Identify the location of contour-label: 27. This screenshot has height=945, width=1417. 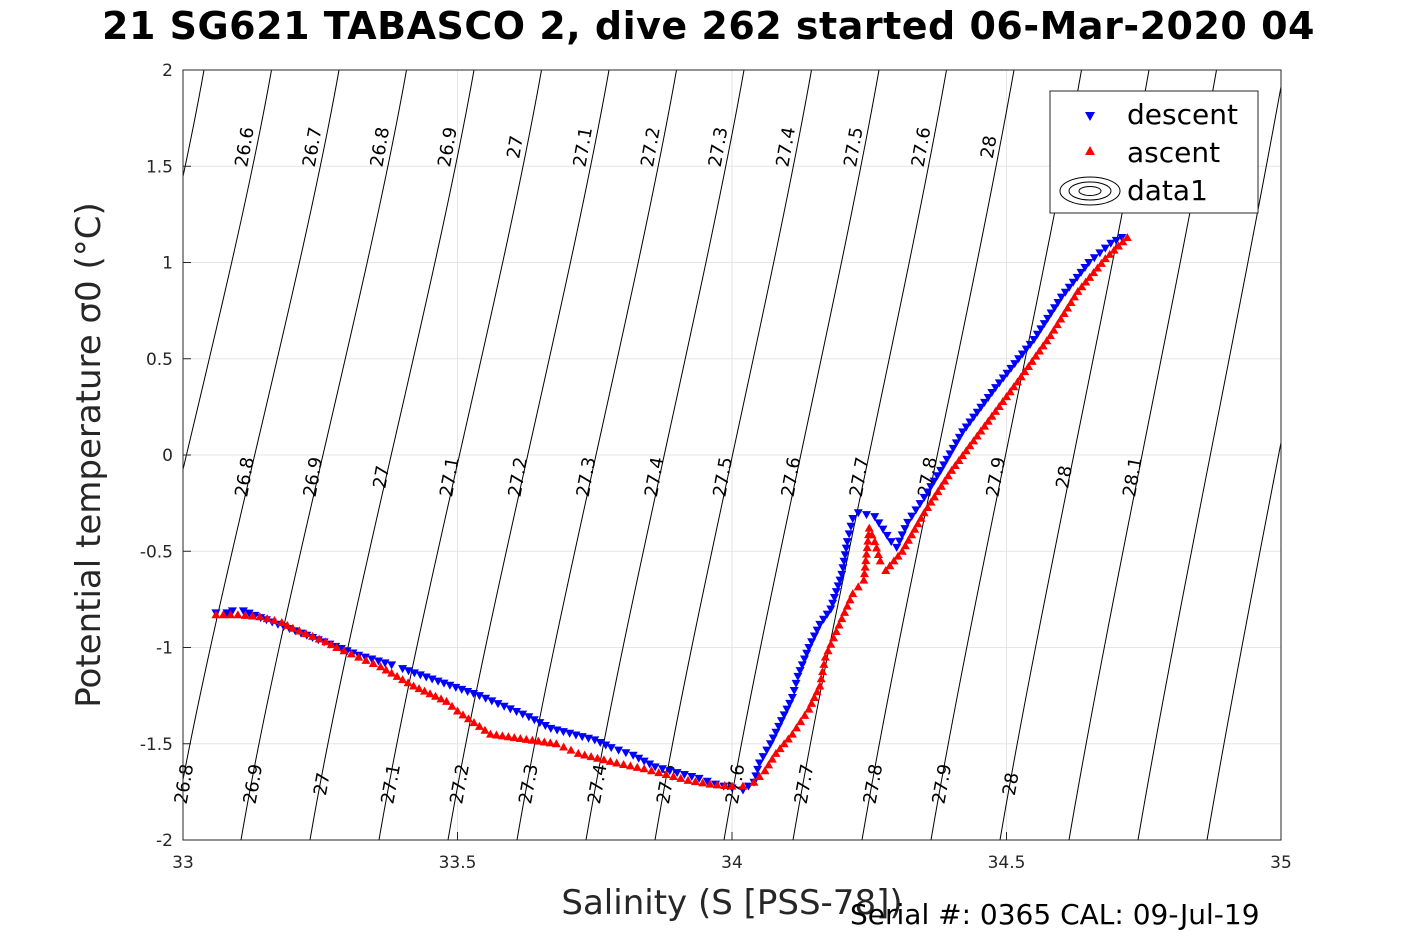
(515, 147).